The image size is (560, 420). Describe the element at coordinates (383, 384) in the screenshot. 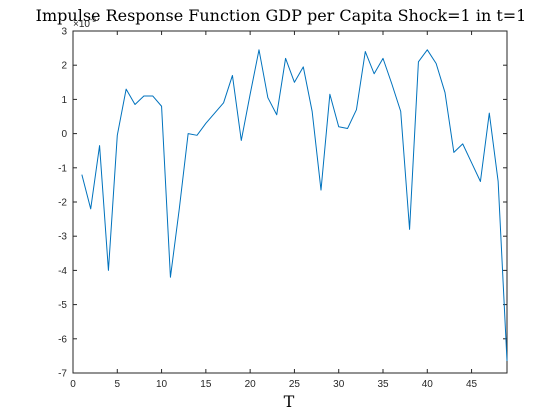

I see `x-tick-label: 35` at that location.